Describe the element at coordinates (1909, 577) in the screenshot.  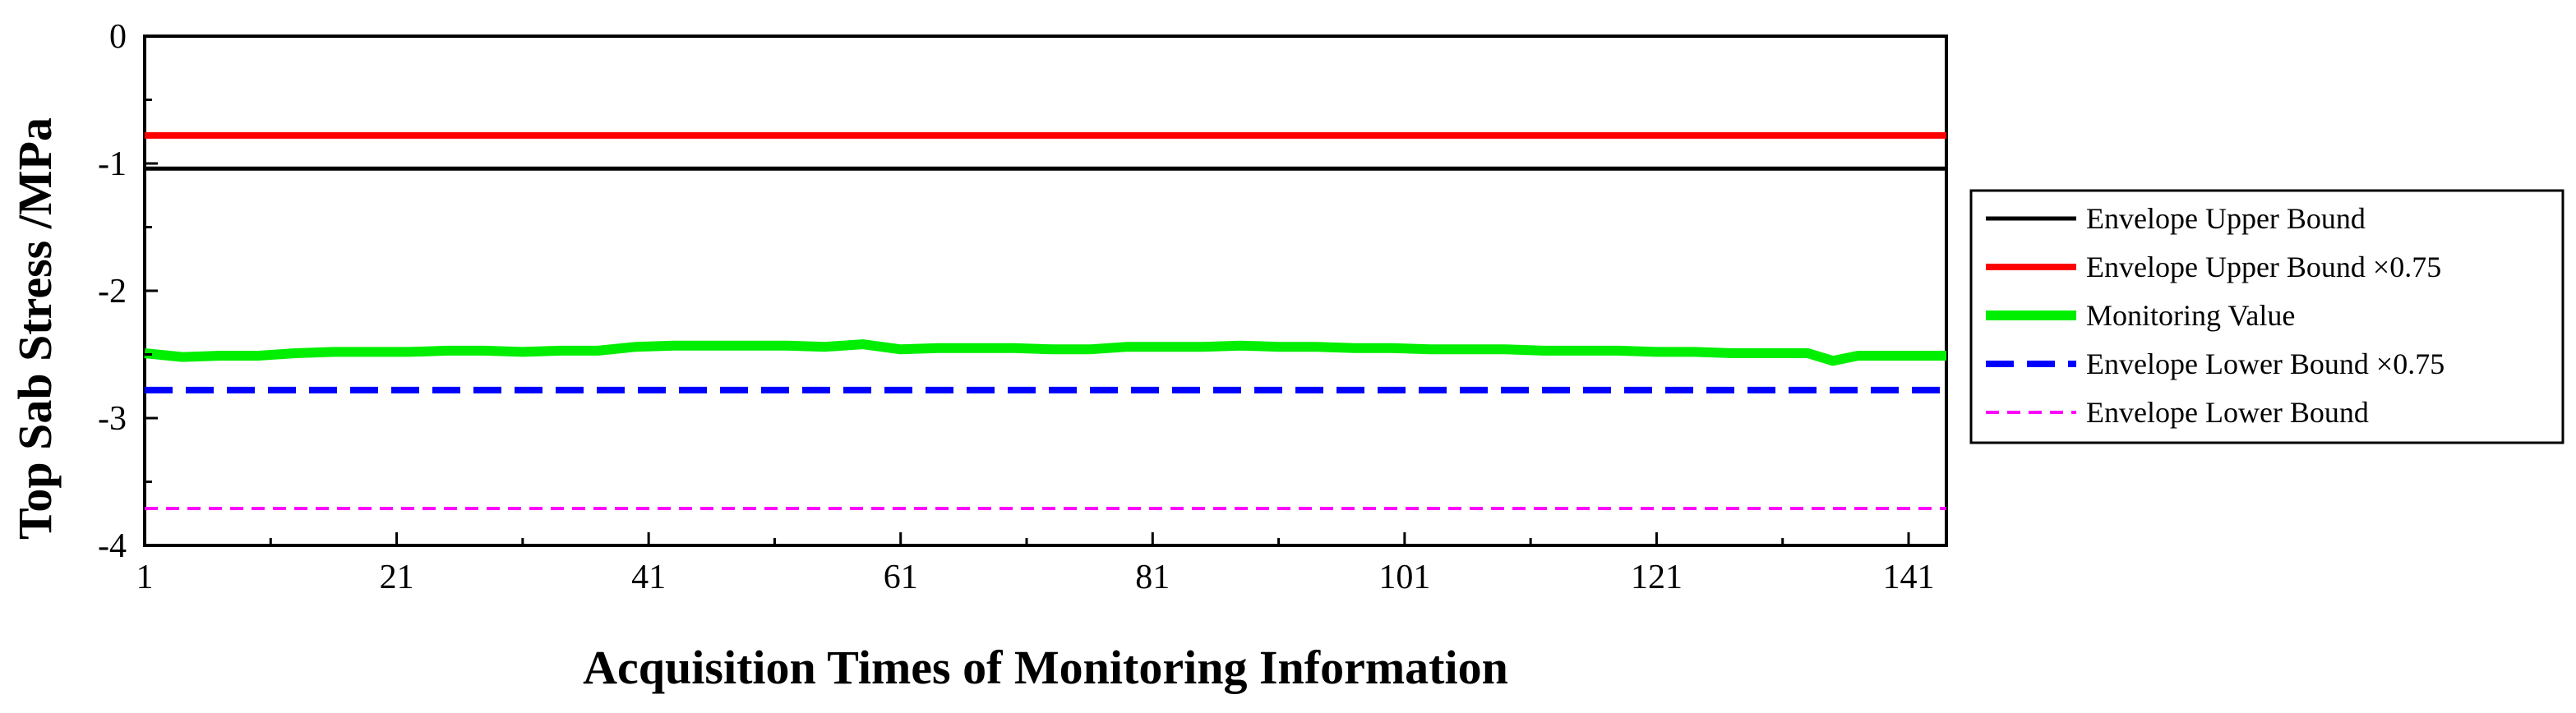
I see `x-tick-label: 141` at that location.